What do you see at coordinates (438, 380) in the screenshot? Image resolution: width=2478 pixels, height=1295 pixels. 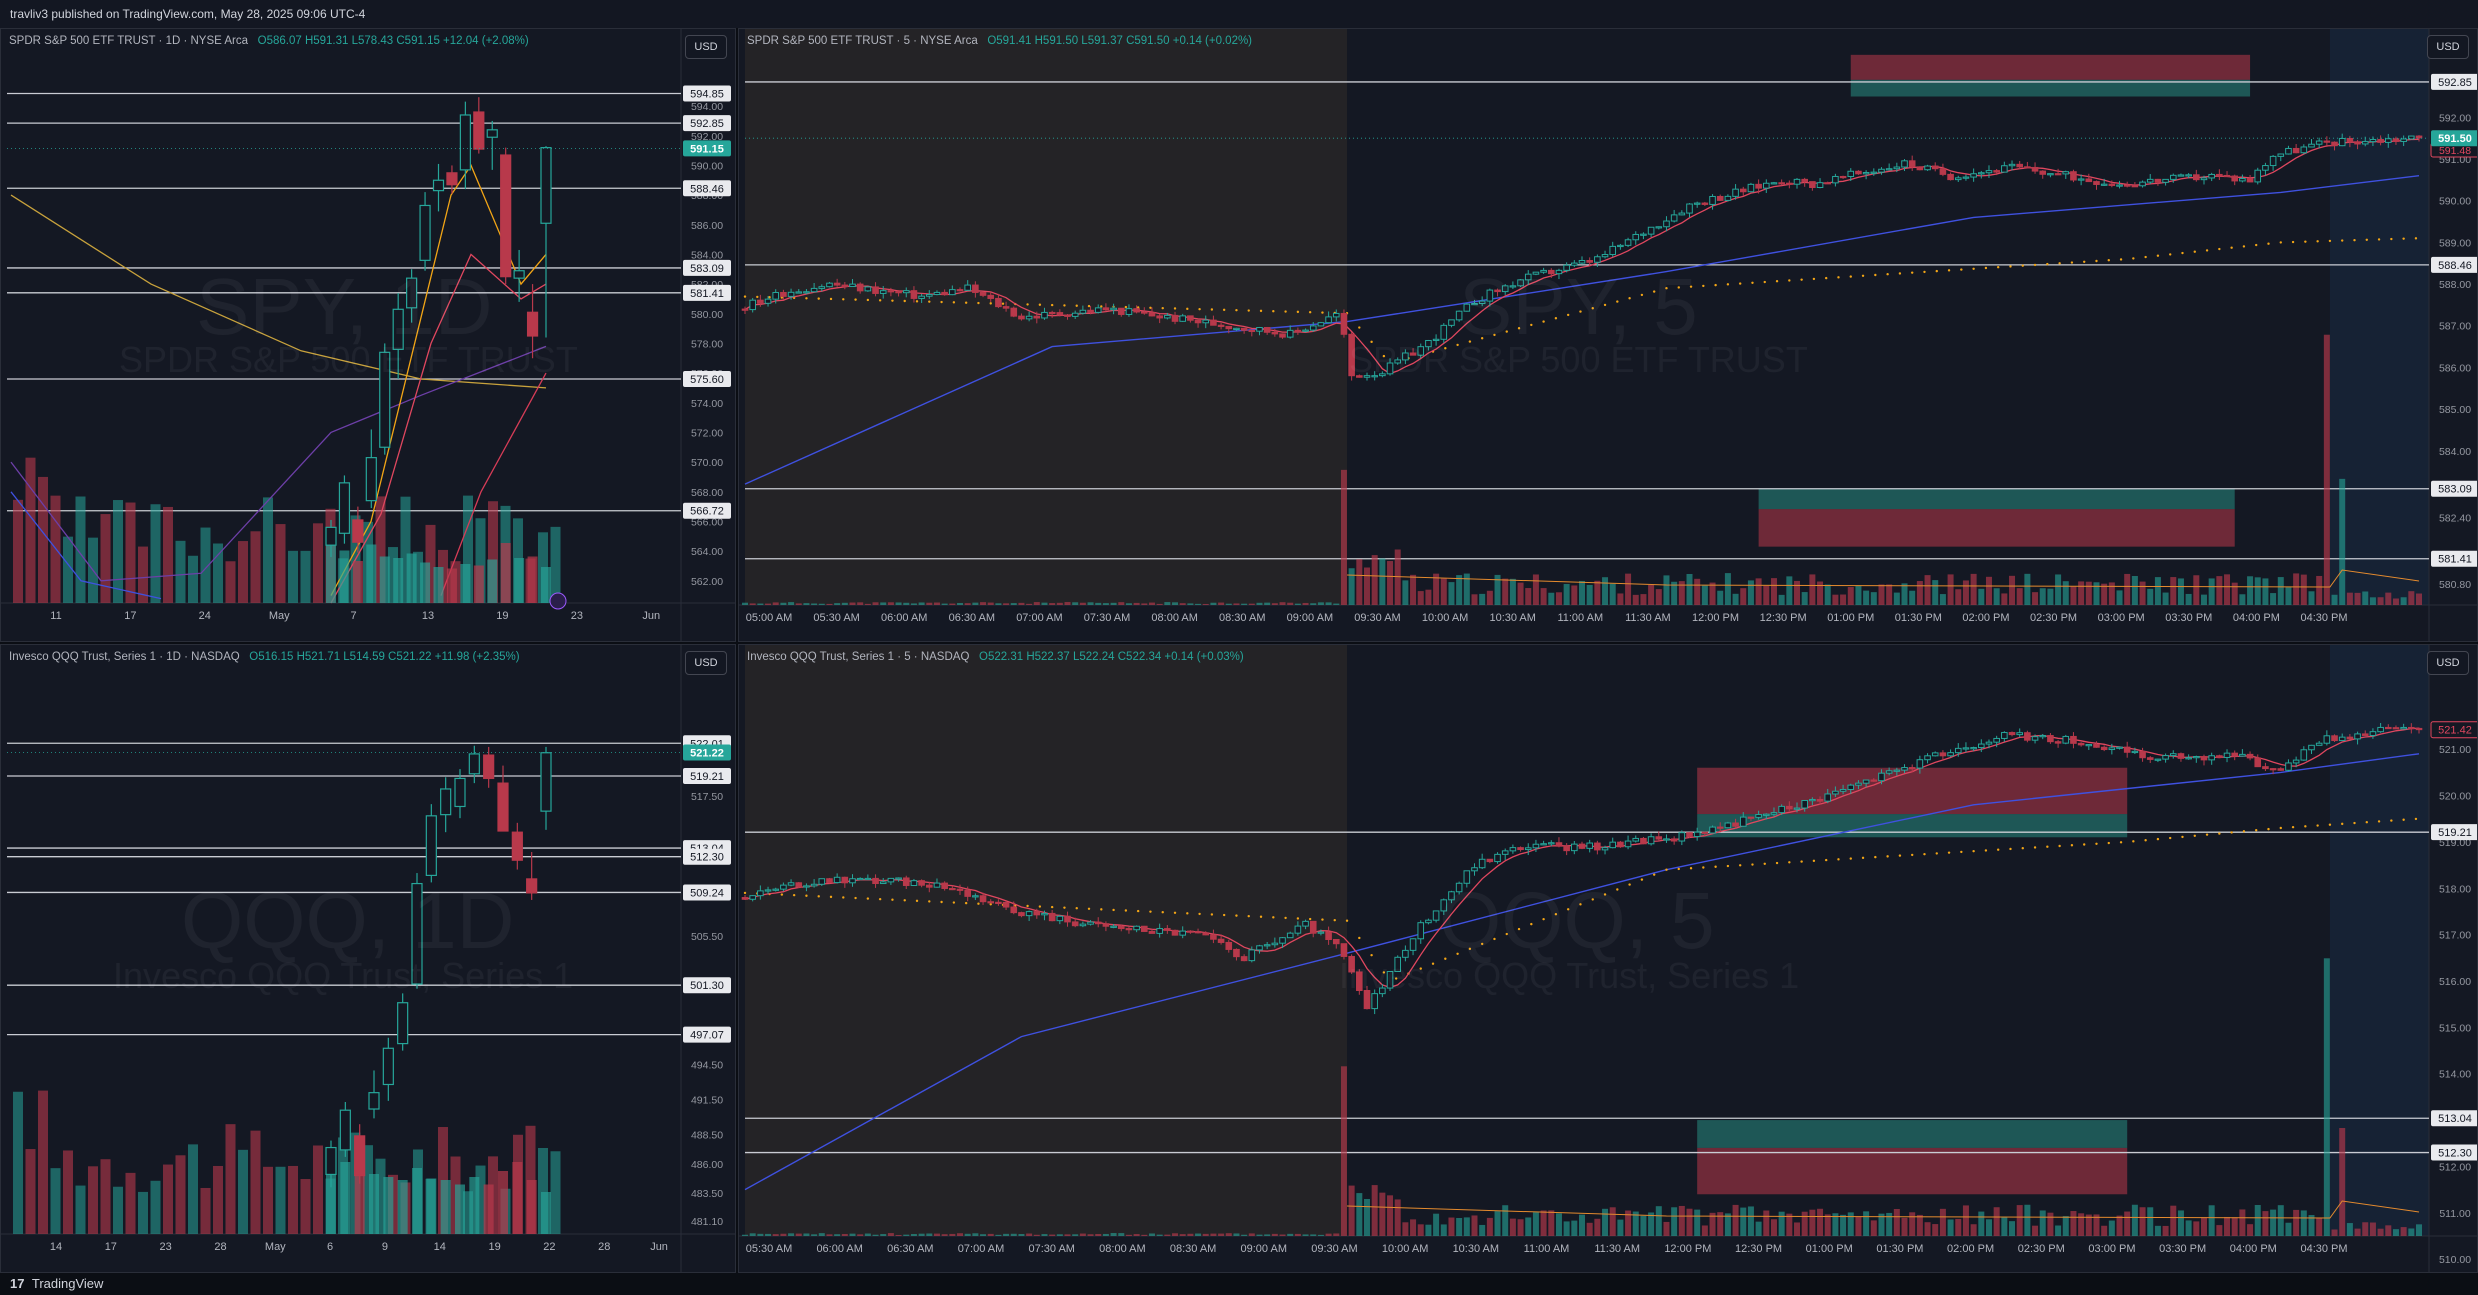 I see `moving-average-line` at bounding box center [438, 380].